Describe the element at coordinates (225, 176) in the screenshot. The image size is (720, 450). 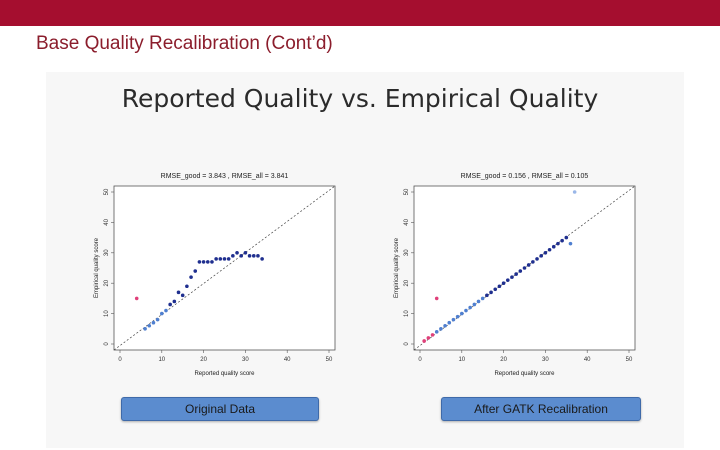
I see `rmse-label: RMSE_good = 3.843 , RMSE_all = 3.841` at that location.